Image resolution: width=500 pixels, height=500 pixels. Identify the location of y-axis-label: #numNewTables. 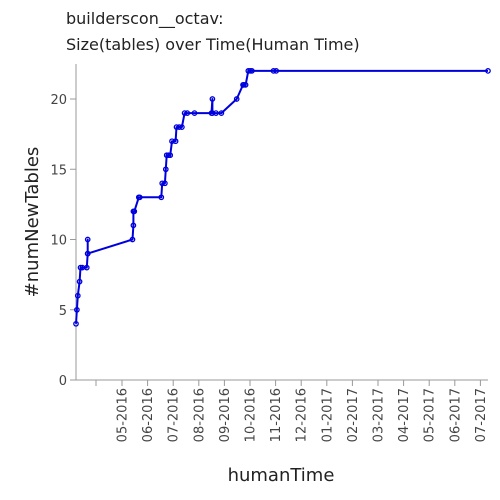
(32, 222).